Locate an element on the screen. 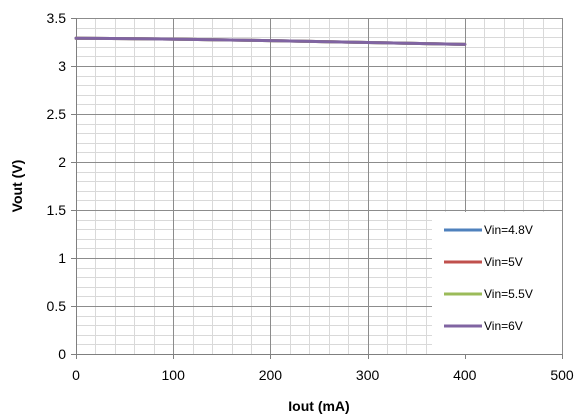 The width and height of the screenshot is (579, 416). y-tick-label: 3.5 is located at coordinates (57, 18).